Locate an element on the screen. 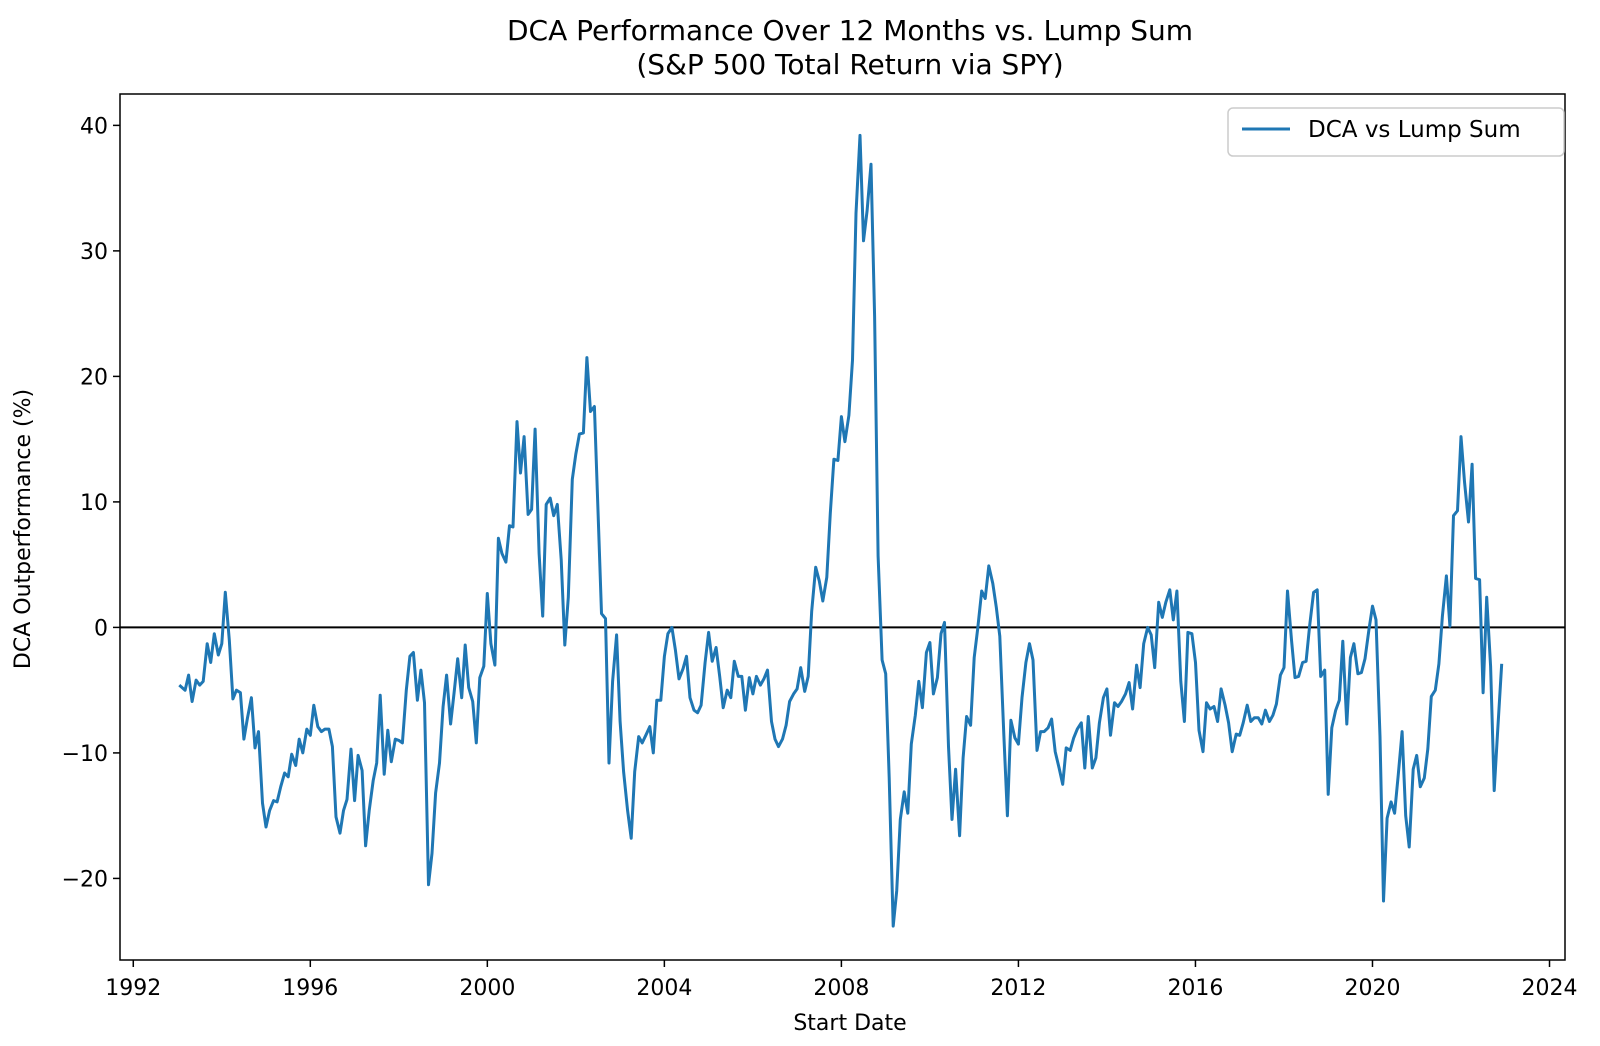  y-tick-label: −20 is located at coordinates (85, 879).